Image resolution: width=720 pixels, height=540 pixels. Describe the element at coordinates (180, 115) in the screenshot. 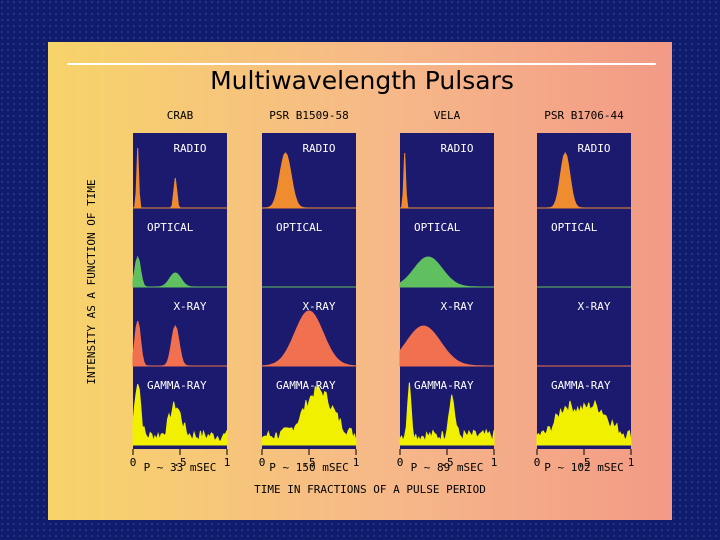

I see `panel-name: CRAB` at that location.